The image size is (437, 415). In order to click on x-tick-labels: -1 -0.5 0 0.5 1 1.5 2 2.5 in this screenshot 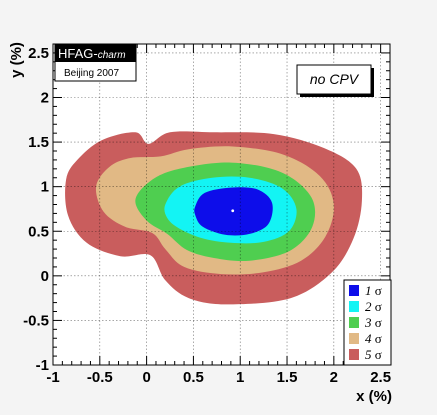, I will do `click(218, 377)`.